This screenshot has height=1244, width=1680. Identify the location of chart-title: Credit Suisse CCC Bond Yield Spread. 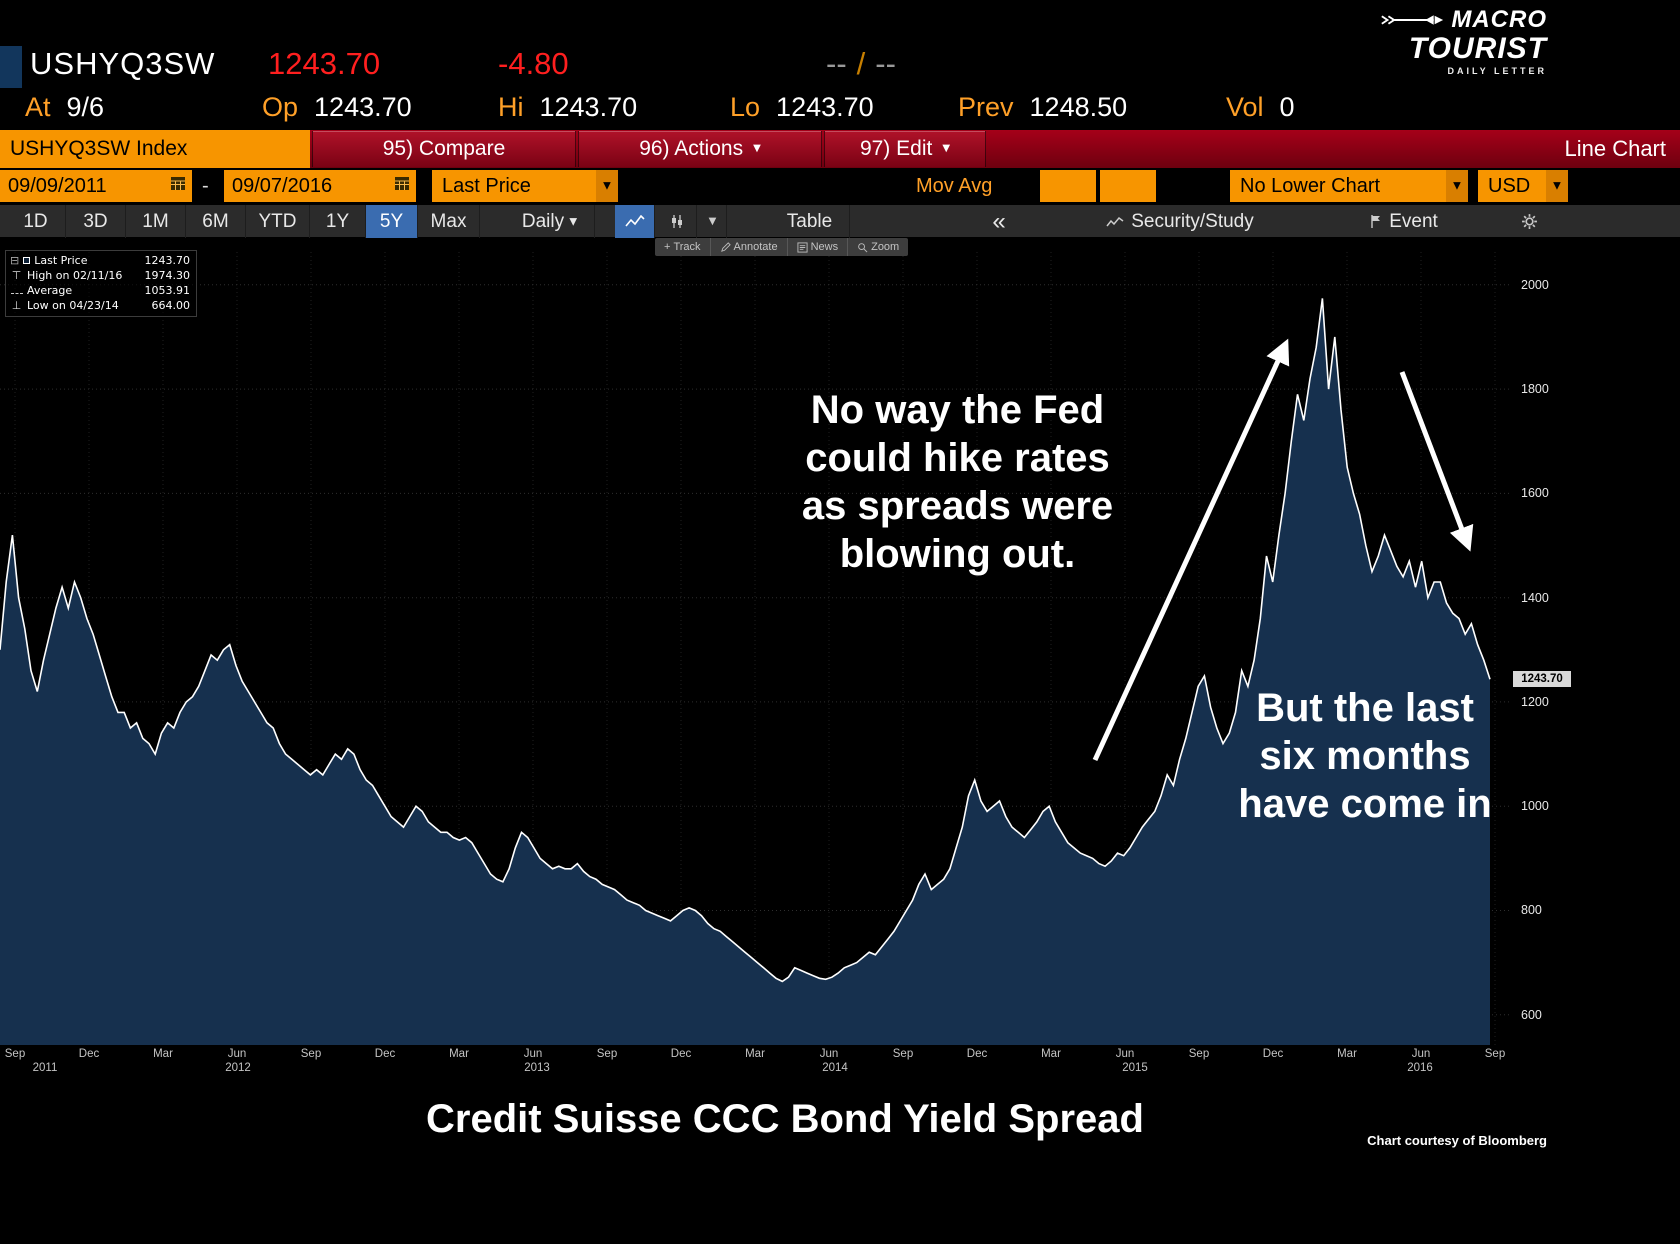
(785, 1119).